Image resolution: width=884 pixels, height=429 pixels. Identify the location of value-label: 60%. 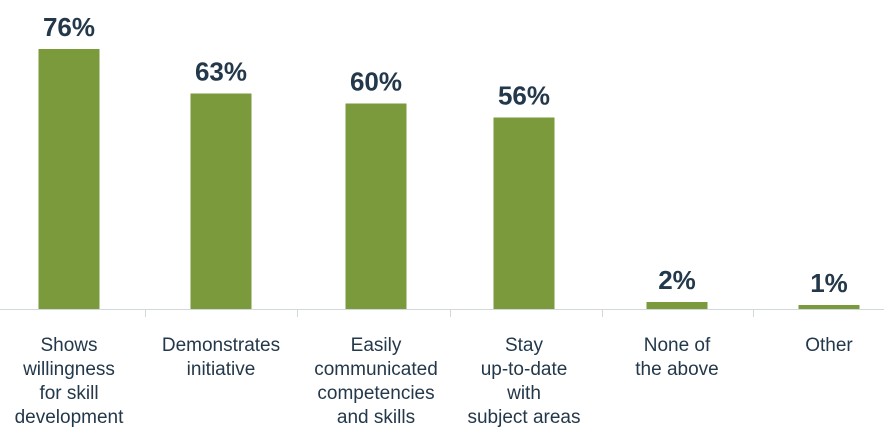
(376, 82).